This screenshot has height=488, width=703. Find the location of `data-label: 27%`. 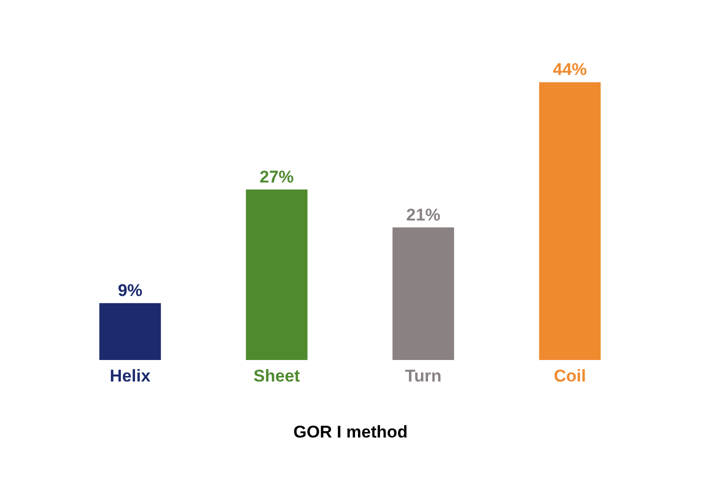

data-label: 27% is located at coordinates (277, 177).